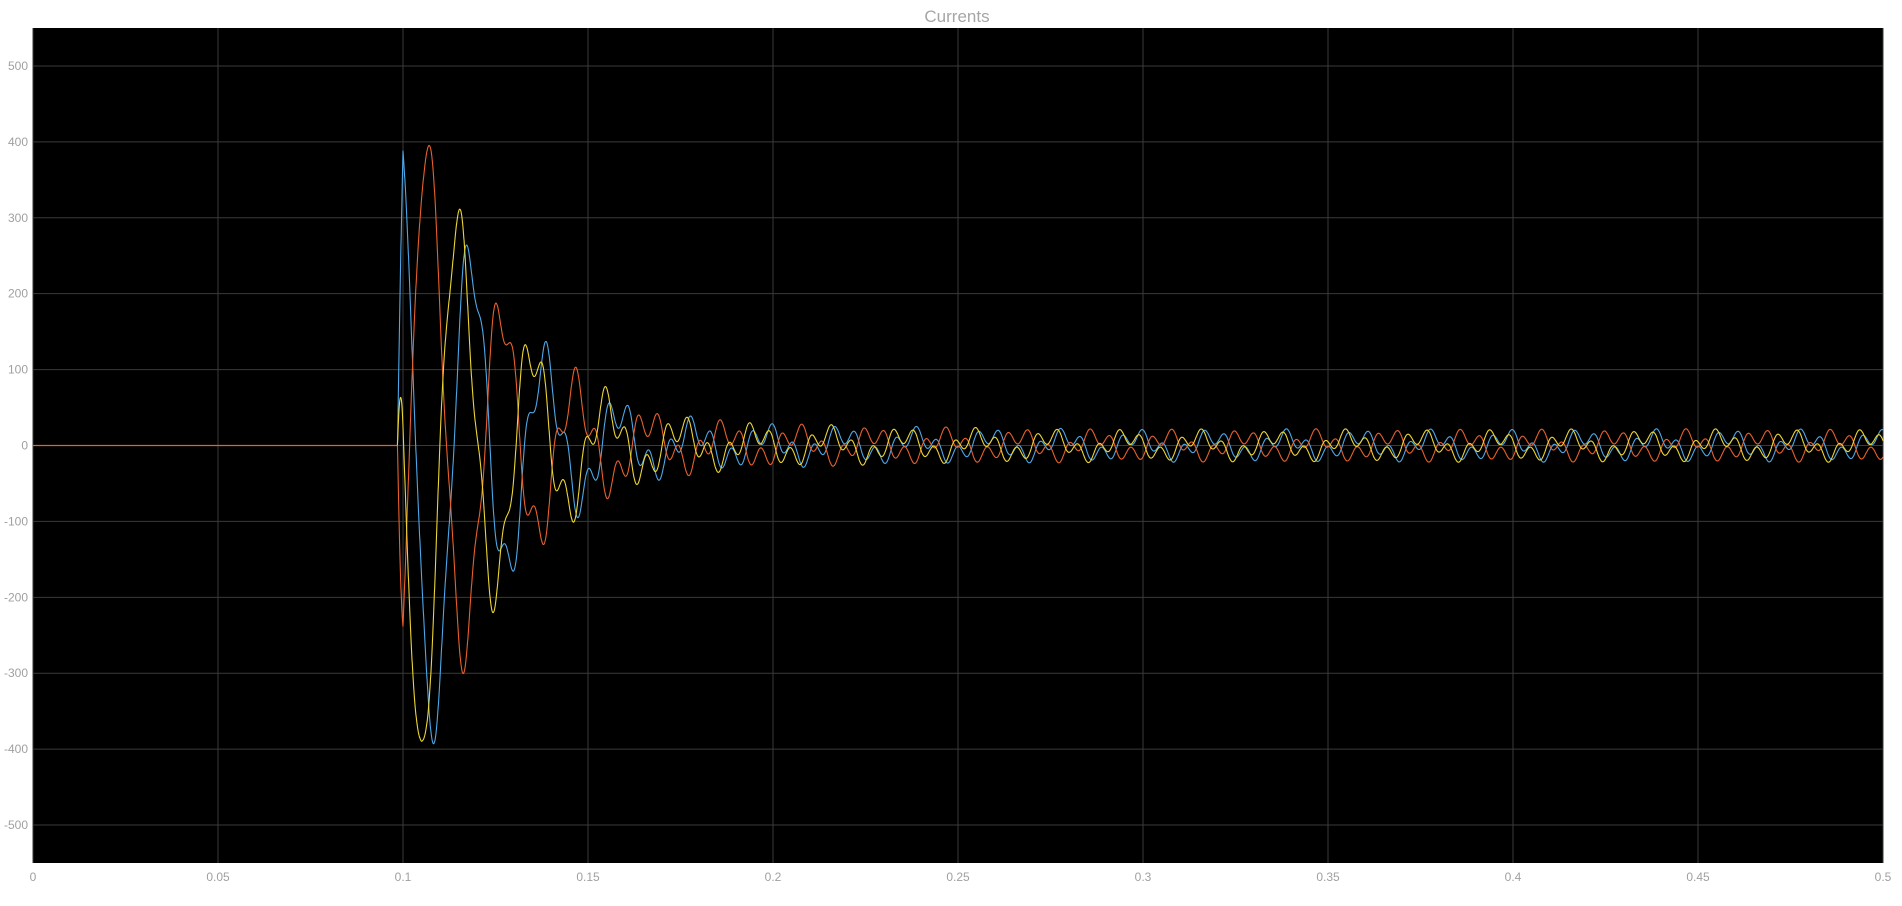  I want to click on y-tick-label: 200, so click(18, 294).